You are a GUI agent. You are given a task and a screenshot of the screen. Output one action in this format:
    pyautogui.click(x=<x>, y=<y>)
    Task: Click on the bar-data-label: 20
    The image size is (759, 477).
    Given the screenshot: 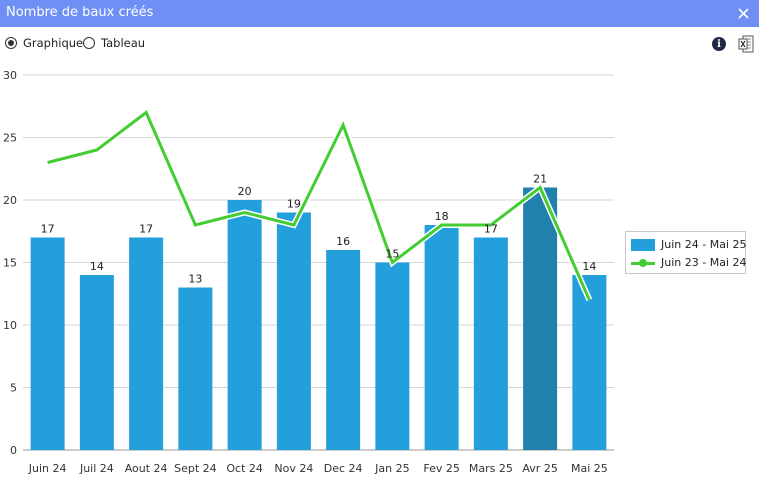 What is the action you would take?
    pyautogui.click(x=245, y=191)
    